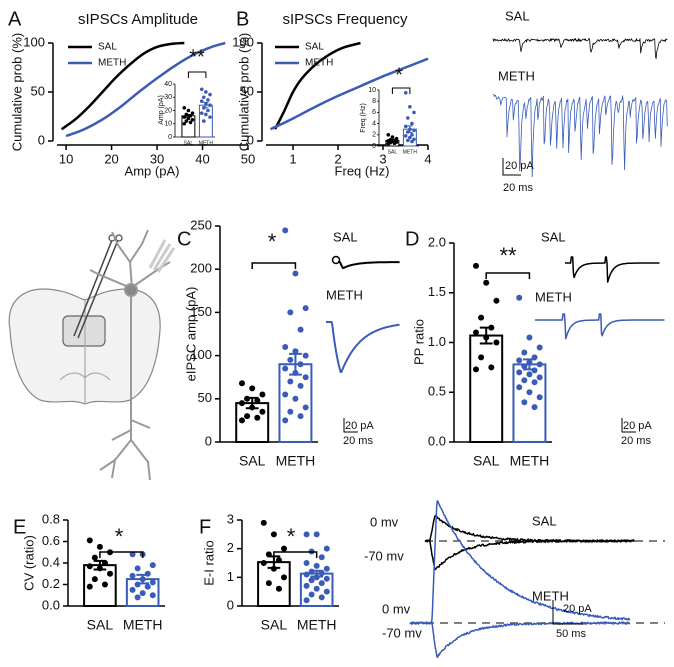  What do you see at coordinates (84, 319) in the screenshot?
I see `slice-diagram` at bounding box center [84, 319].